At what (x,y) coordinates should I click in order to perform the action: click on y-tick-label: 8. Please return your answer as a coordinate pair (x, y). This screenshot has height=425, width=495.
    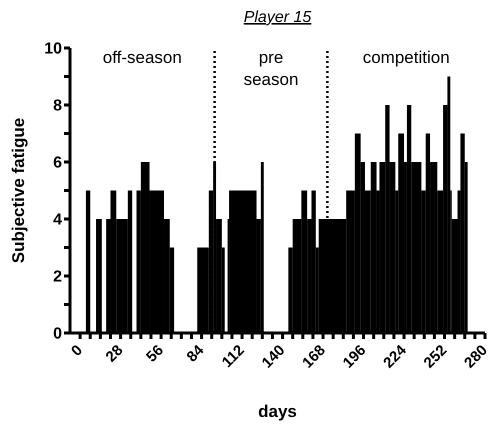
    Looking at the image, I should click on (57, 106).